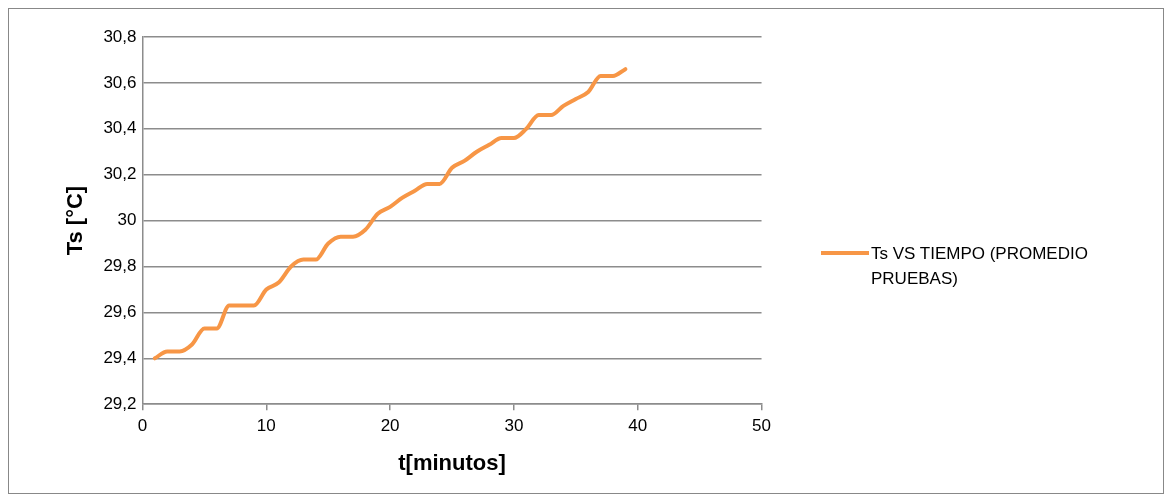  What do you see at coordinates (142, 426) in the screenshot?
I see `x-tick-label: 0` at bounding box center [142, 426].